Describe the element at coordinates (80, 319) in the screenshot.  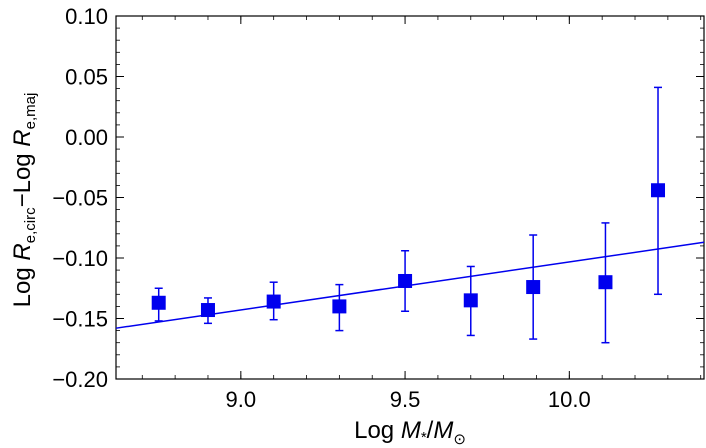
I see `y-tick-label: −0.15` at that location.